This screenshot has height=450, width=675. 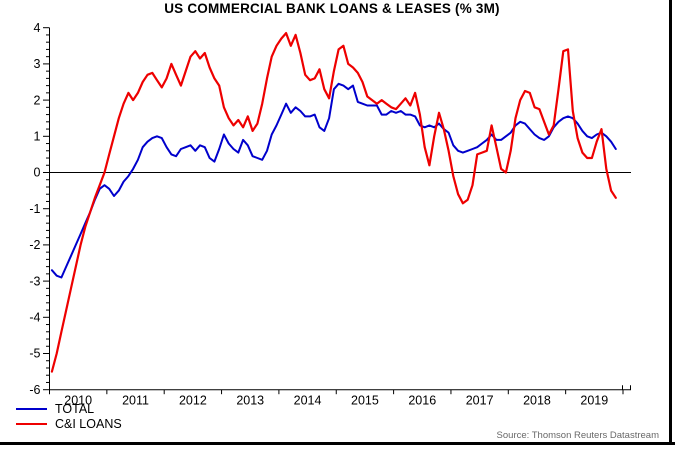 I want to click on svg-text: 4, so click(x=37, y=28).